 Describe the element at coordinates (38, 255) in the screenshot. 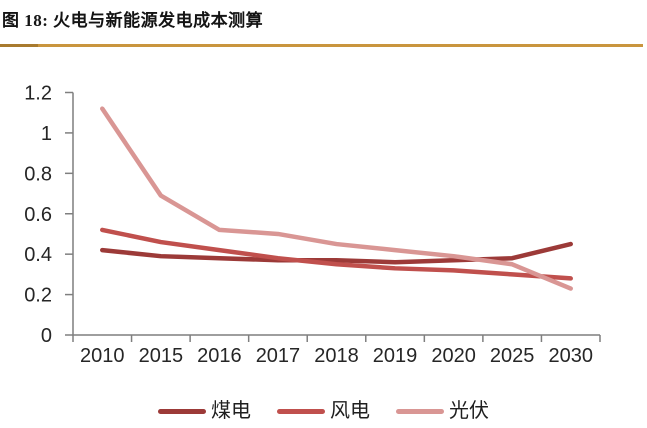

I see `y-axis-label: 0.4` at that location.